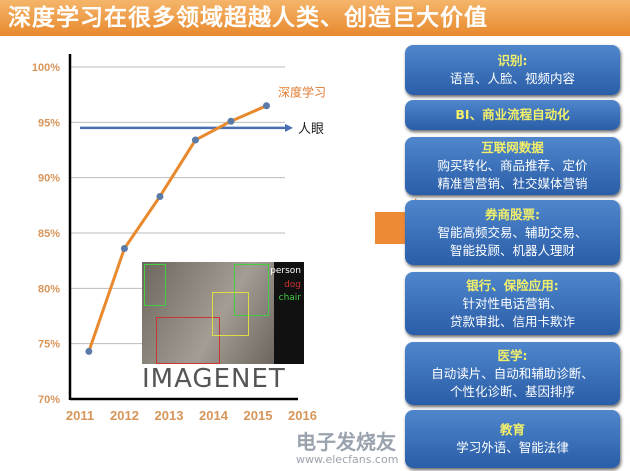 The width and height of the screenshot is (630, 471). Describe the element at coordinates (49, 289) in the screenshot. I see `y-tick-label: 80%` at that location.